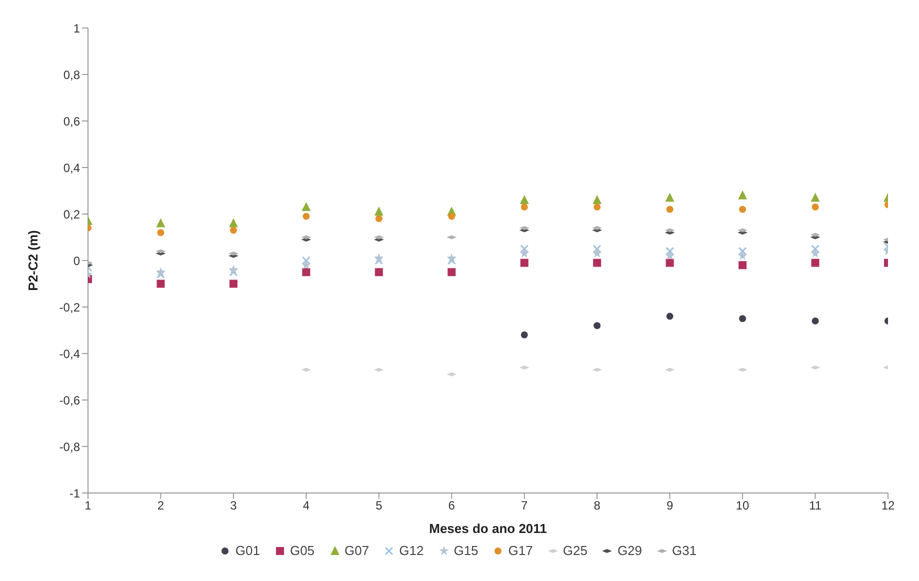 The width and height of the screenshot is (919, 581). What do you see at coordinates (411, 550) in the screenshot?
I see `legend-label: G12` at bounding box center [411, 550].